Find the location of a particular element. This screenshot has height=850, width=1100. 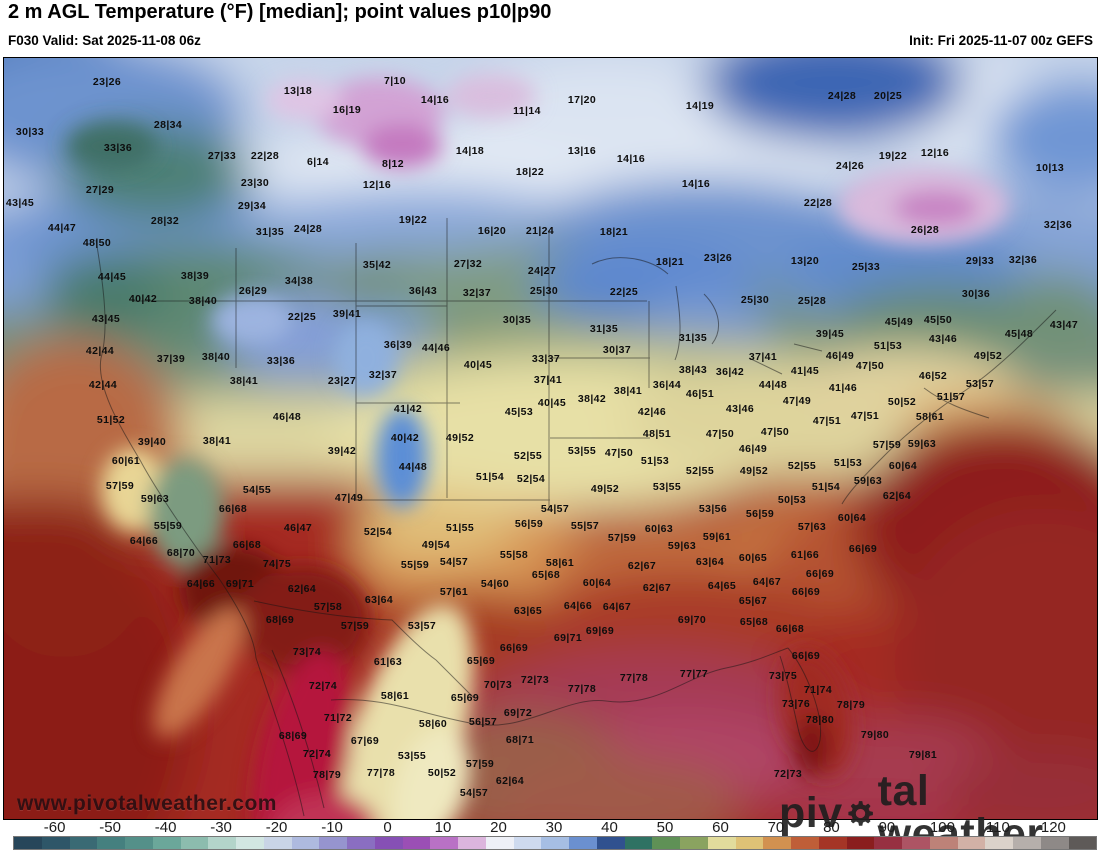

colorbar-tick-label: -30 is located at coordinates (221, 827).